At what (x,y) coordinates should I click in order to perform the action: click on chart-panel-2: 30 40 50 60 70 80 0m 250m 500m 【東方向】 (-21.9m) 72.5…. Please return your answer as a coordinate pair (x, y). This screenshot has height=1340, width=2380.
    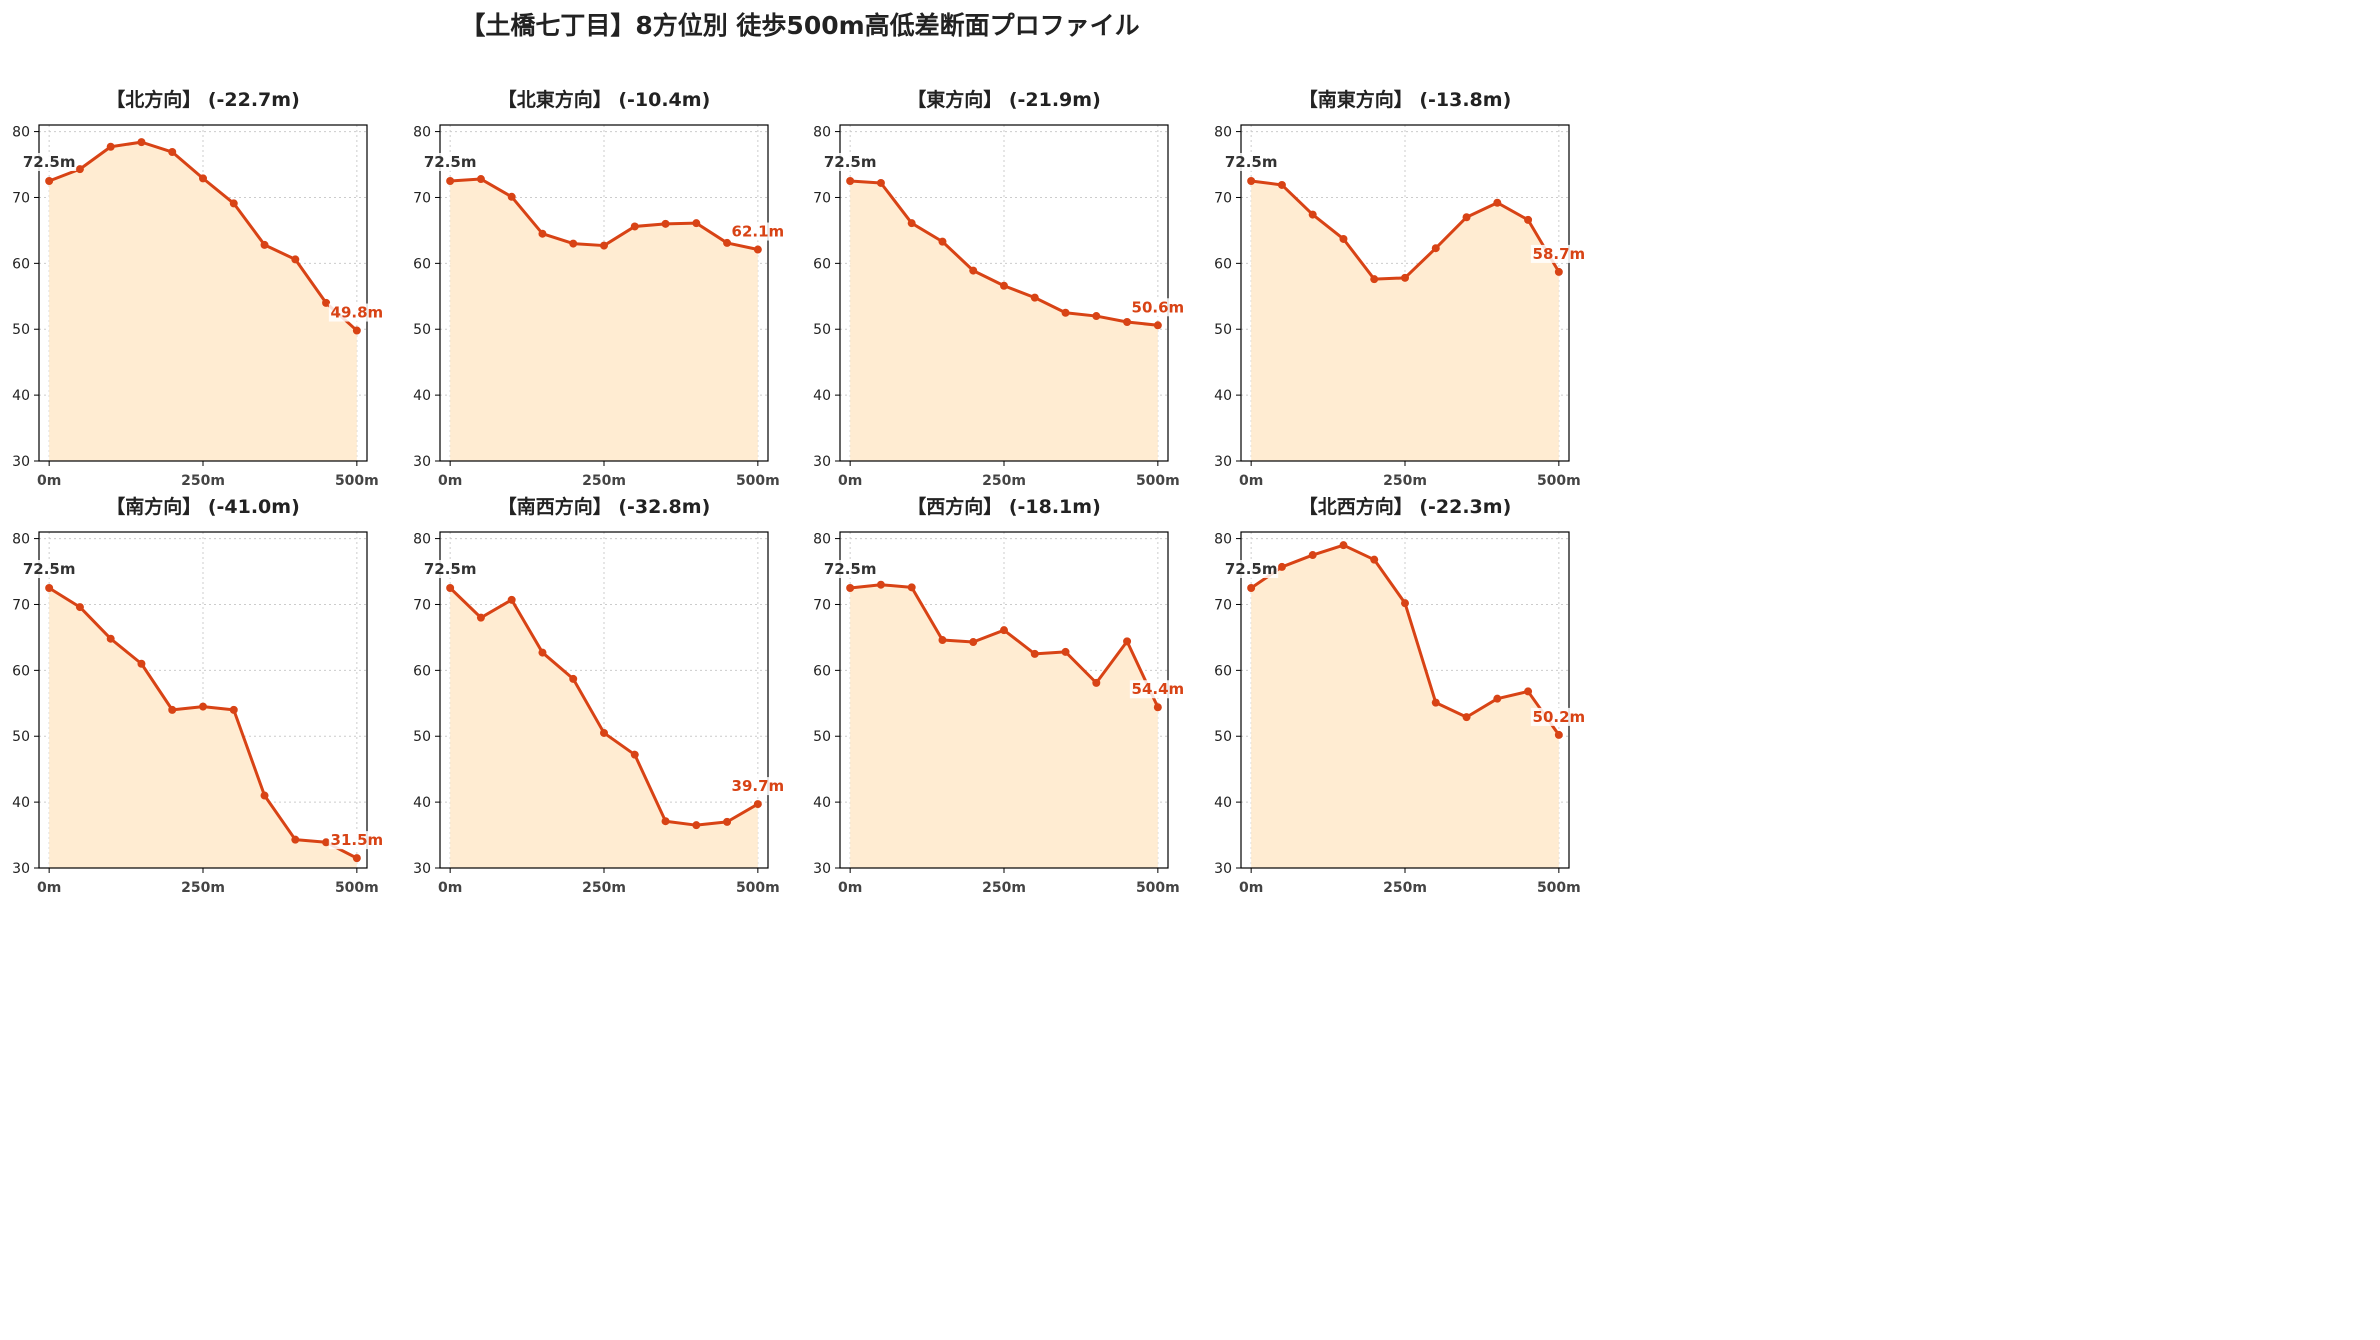
    Looking at the image, I should click on (999, 288).